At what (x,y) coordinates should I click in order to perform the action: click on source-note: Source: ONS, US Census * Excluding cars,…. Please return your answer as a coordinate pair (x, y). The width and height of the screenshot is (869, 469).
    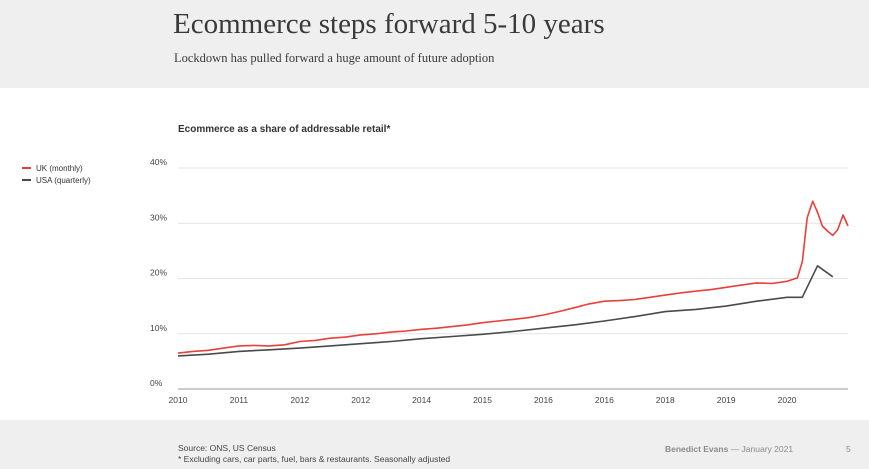
    Looking at the image, I should click on (314, 454).